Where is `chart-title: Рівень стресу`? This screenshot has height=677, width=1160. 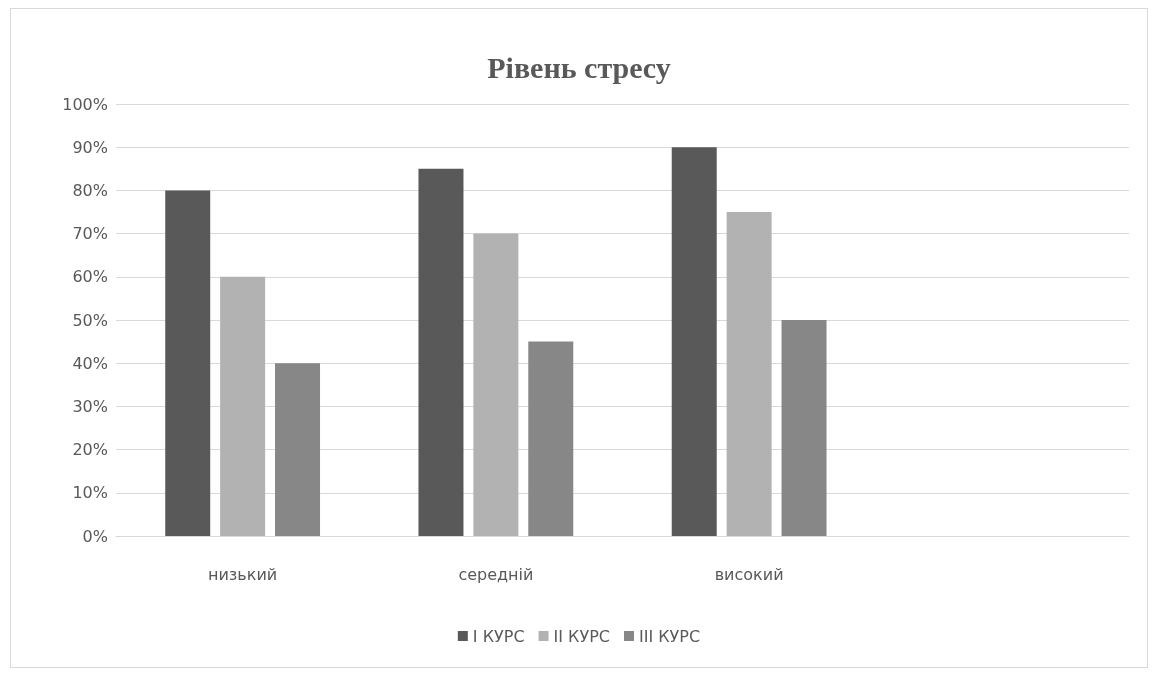
chart-title: Рівень стресу is located at coordinates (579, 67).